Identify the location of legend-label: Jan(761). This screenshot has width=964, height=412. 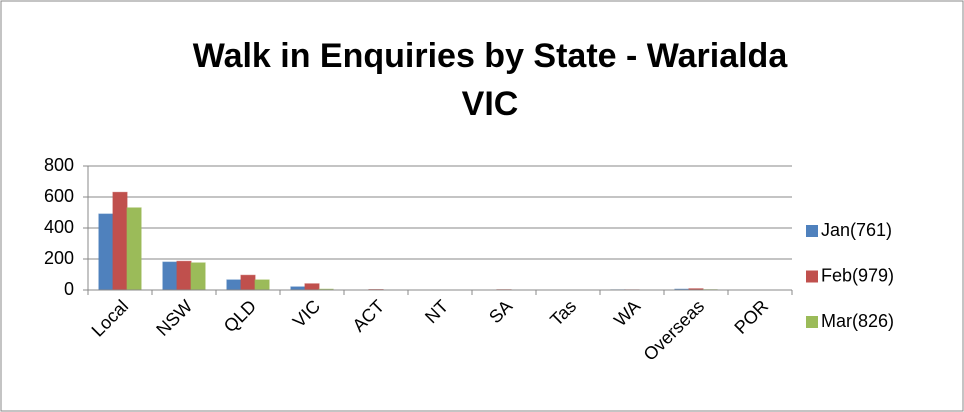
(856, 230).